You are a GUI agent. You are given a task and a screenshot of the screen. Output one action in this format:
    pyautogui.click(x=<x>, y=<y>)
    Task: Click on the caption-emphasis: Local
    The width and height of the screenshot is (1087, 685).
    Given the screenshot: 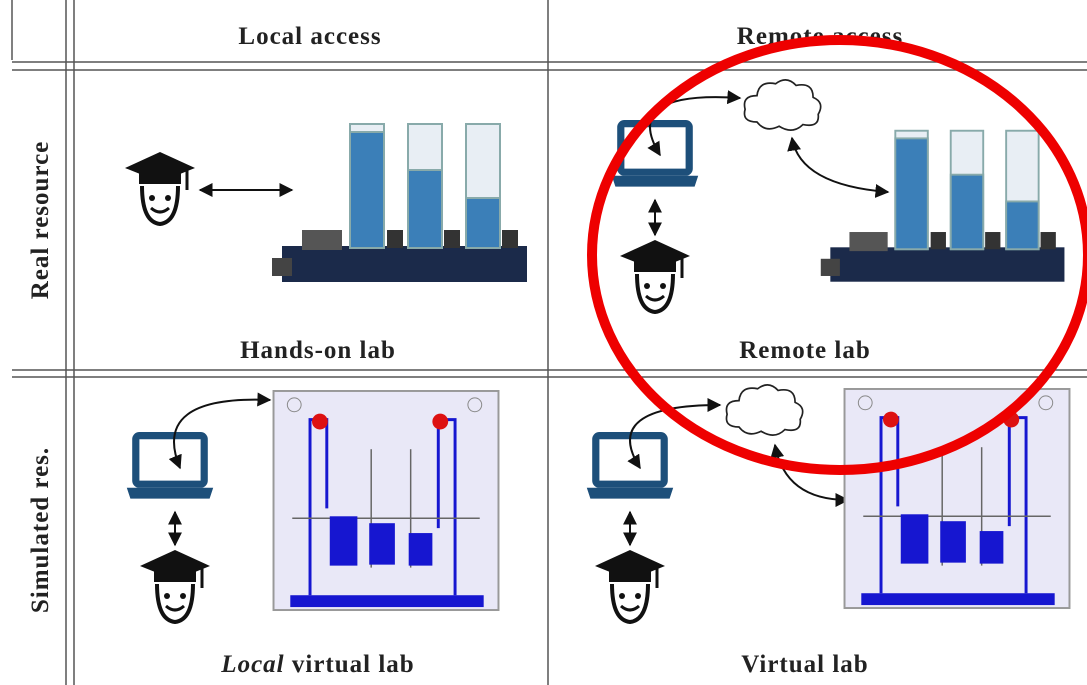 What is the action you would take?
    pyautogui.click(x=252, y=664)
    